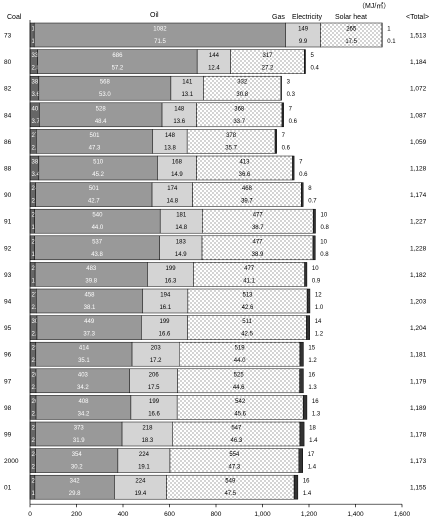  Describe the element at coordinates (98, 163) in the screenshot. I see `value-label-oil: 510` at that location.